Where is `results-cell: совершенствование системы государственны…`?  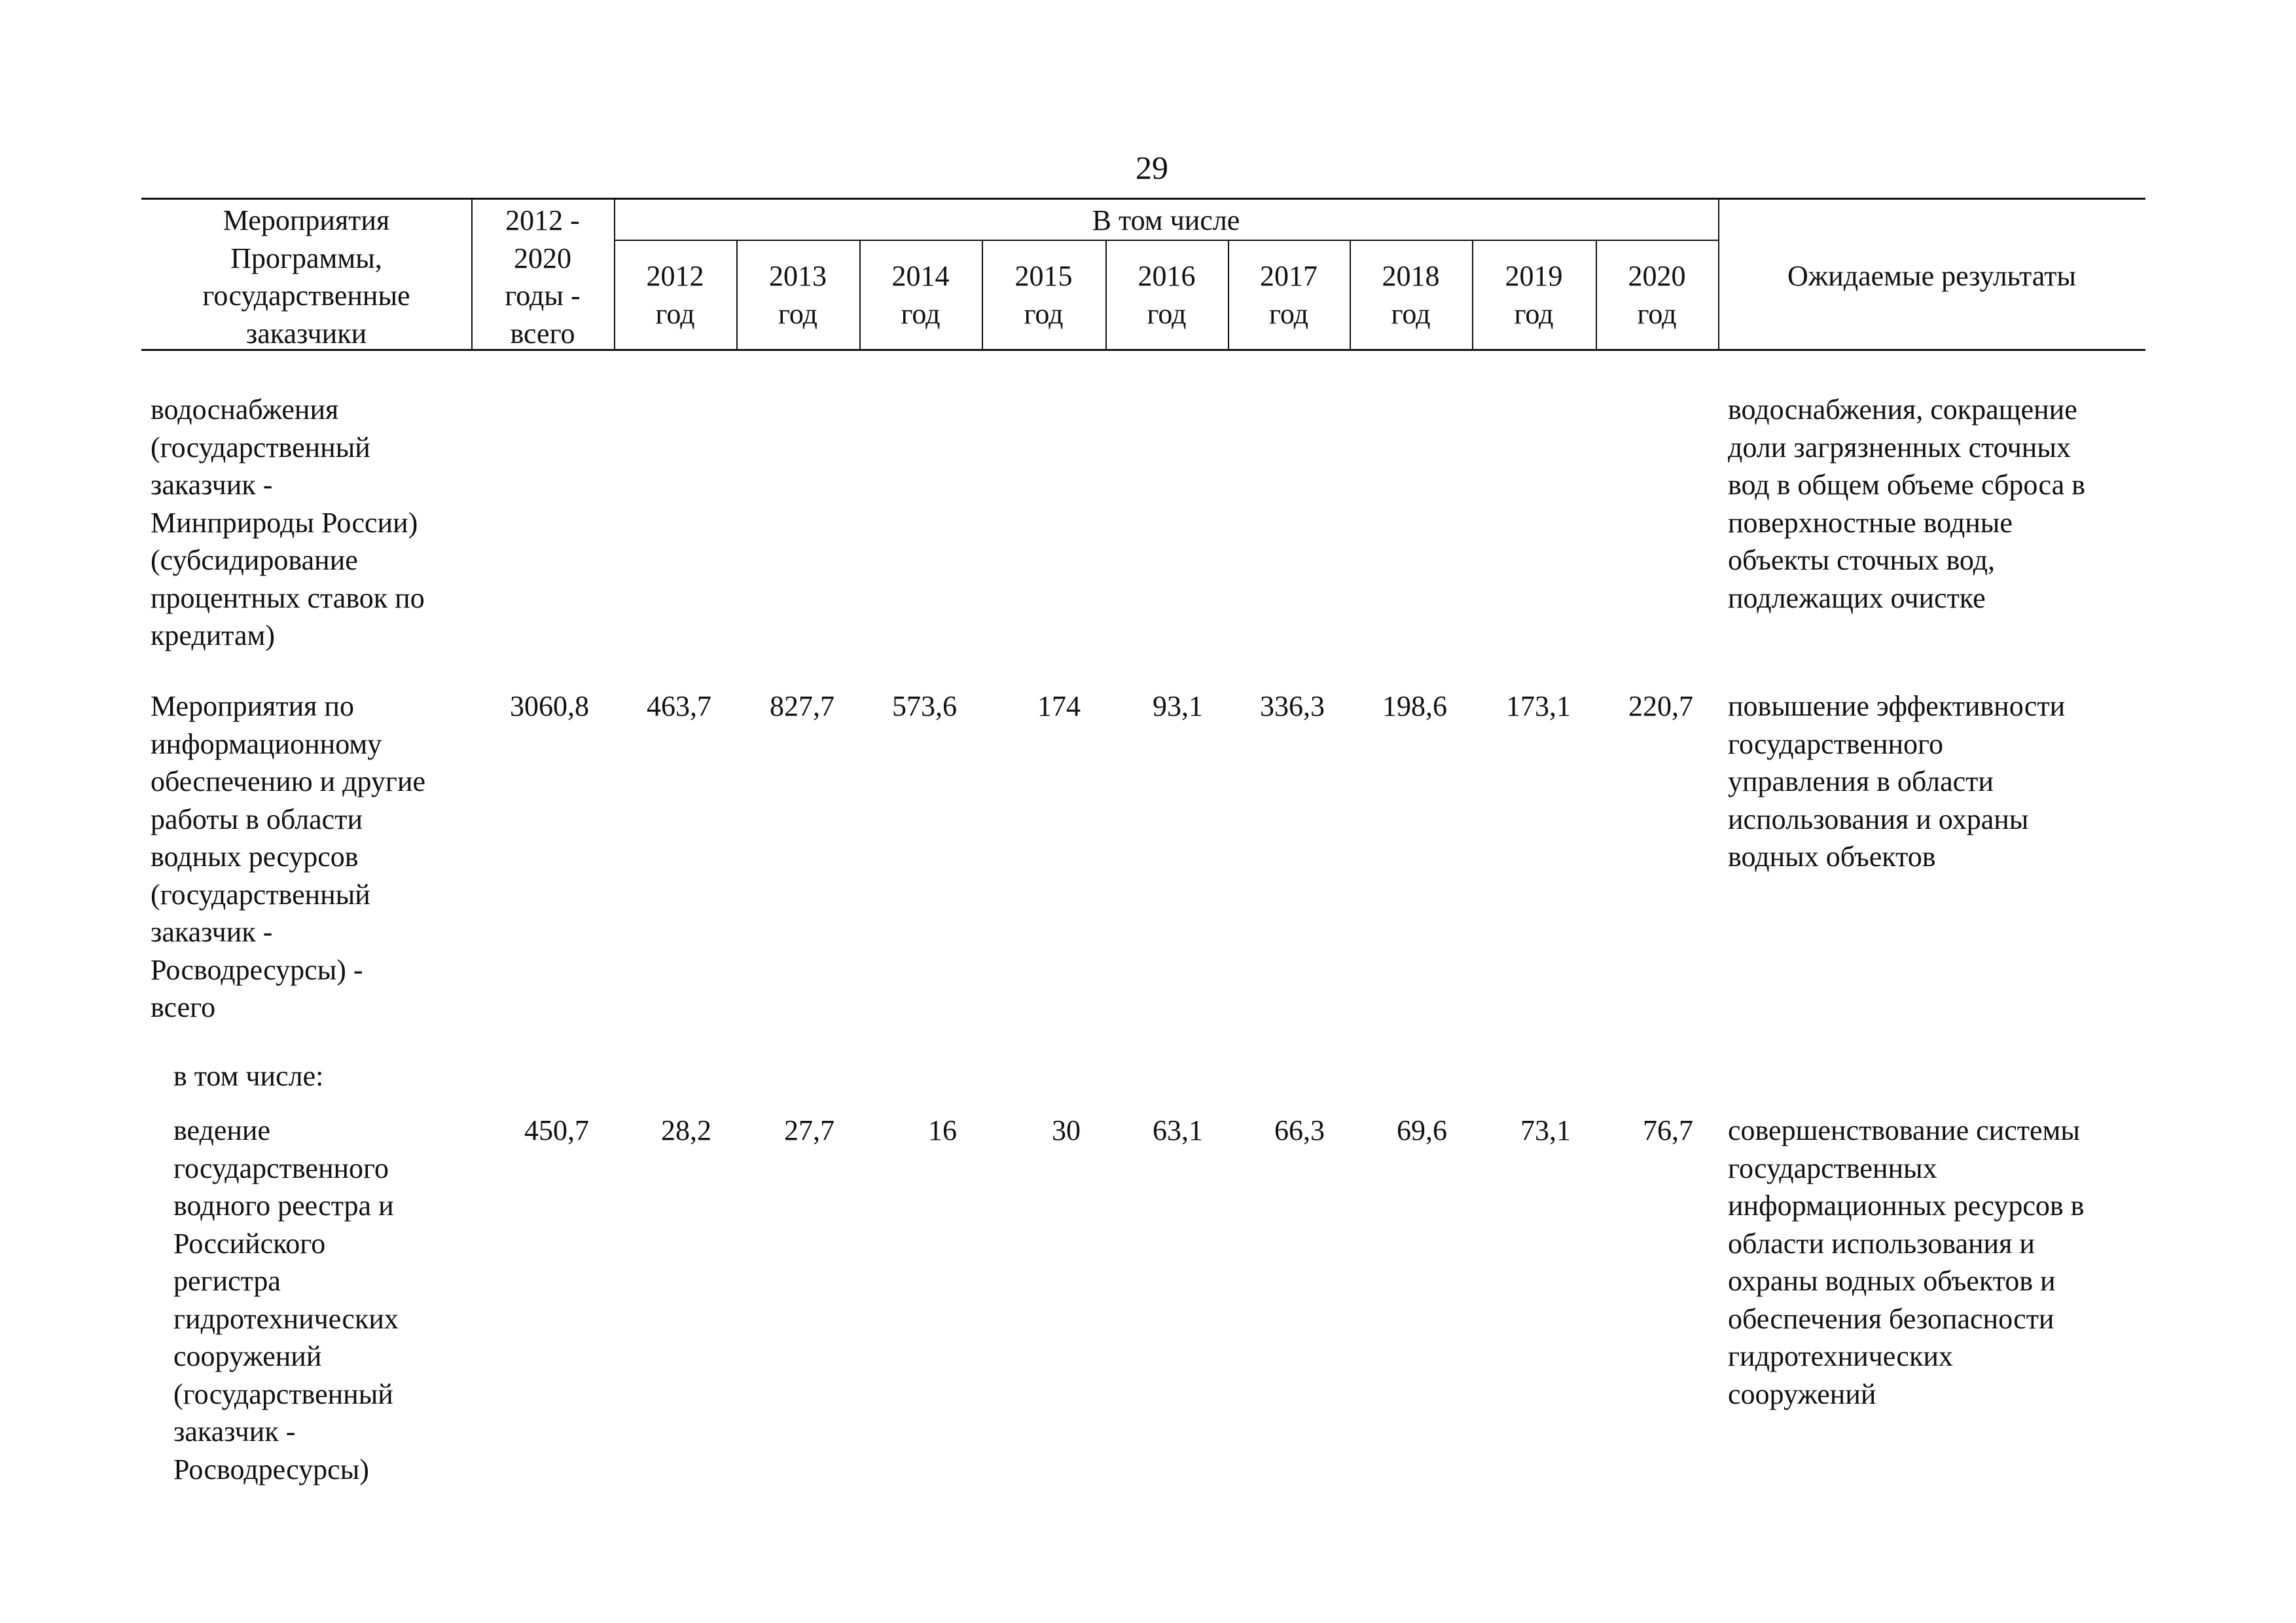 results-cell: совершенствование системы государственны… is located at coordinates (1907, 1262).